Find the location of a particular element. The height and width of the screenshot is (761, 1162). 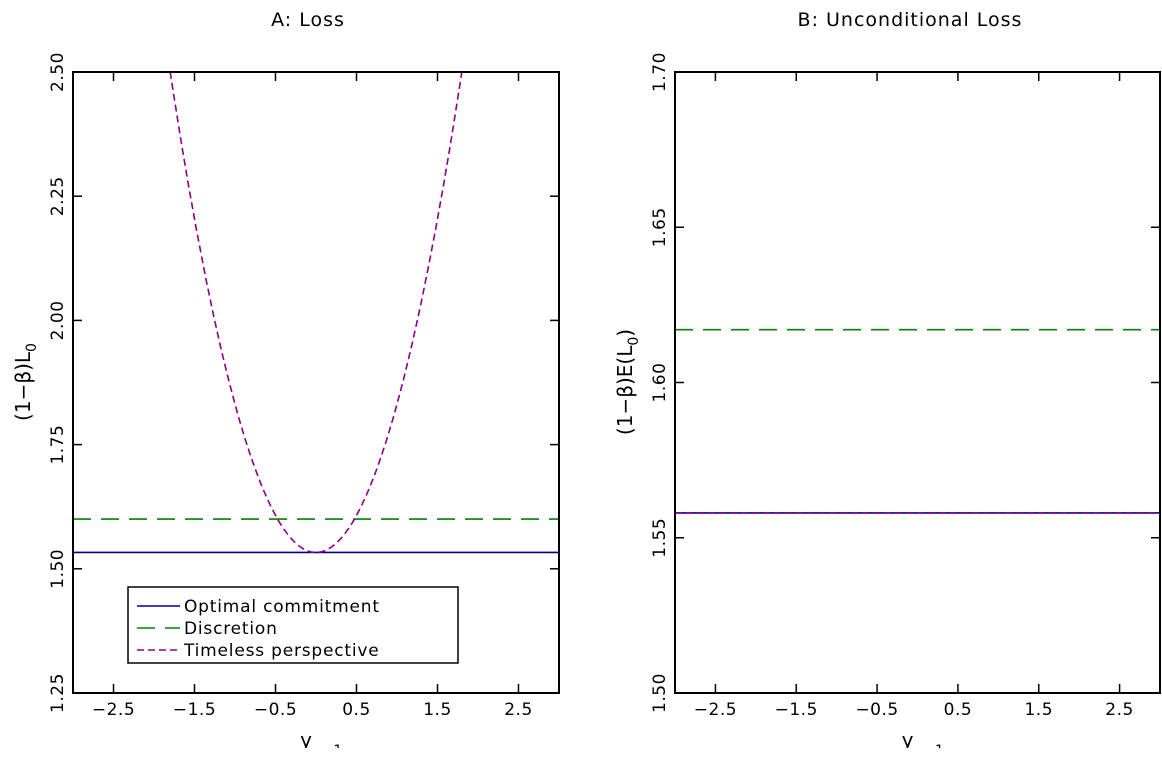

y-tick-label: 2.50 is located at coordinates (58, 72).